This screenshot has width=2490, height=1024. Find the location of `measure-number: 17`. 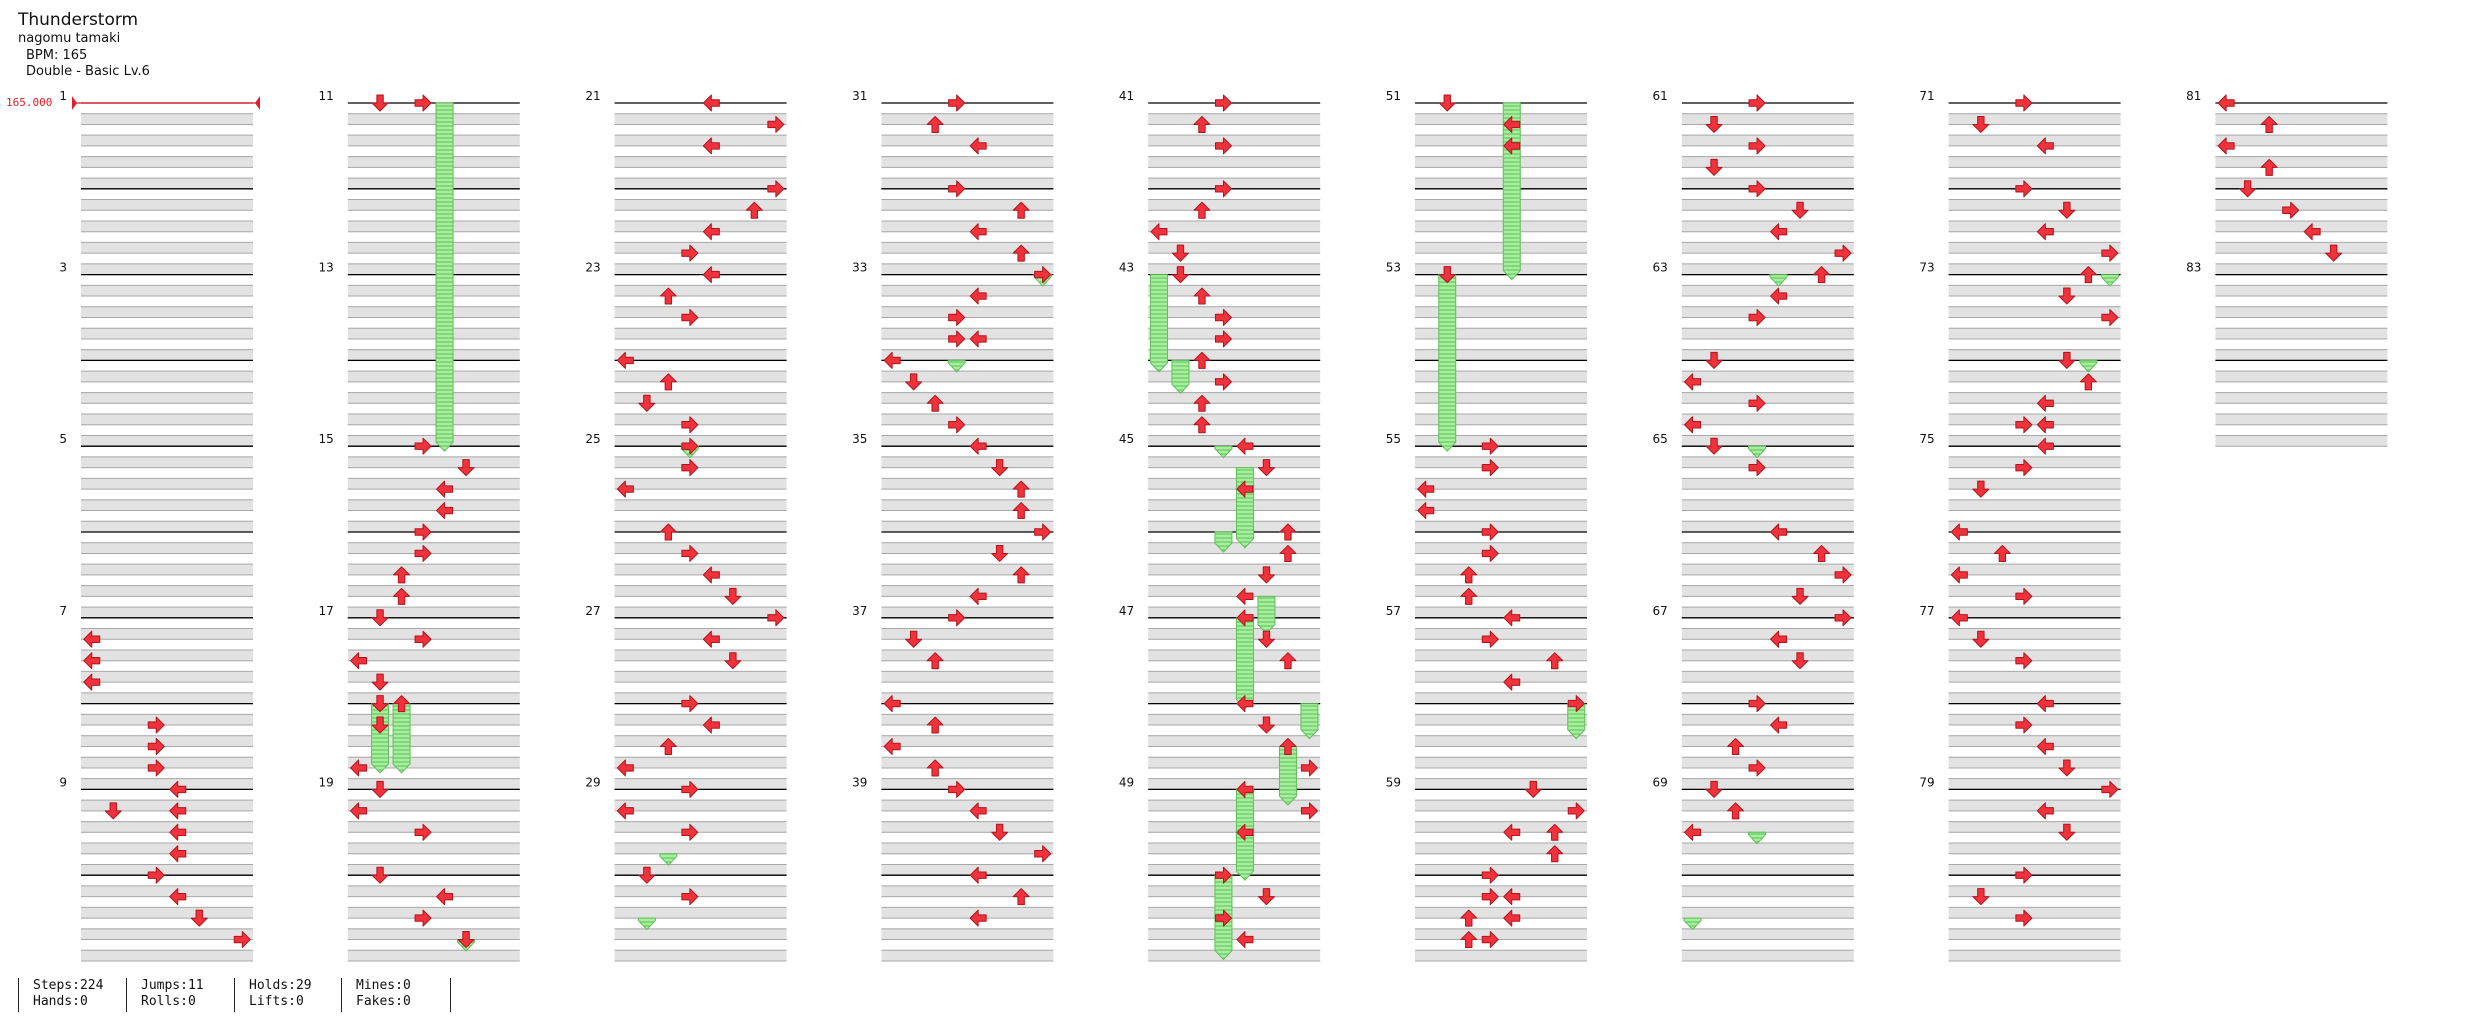

measure-number: 17 is located at coordinates (326, 611).